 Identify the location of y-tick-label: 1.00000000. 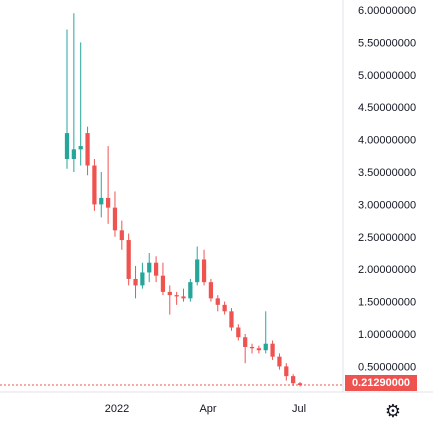
(387, 335).